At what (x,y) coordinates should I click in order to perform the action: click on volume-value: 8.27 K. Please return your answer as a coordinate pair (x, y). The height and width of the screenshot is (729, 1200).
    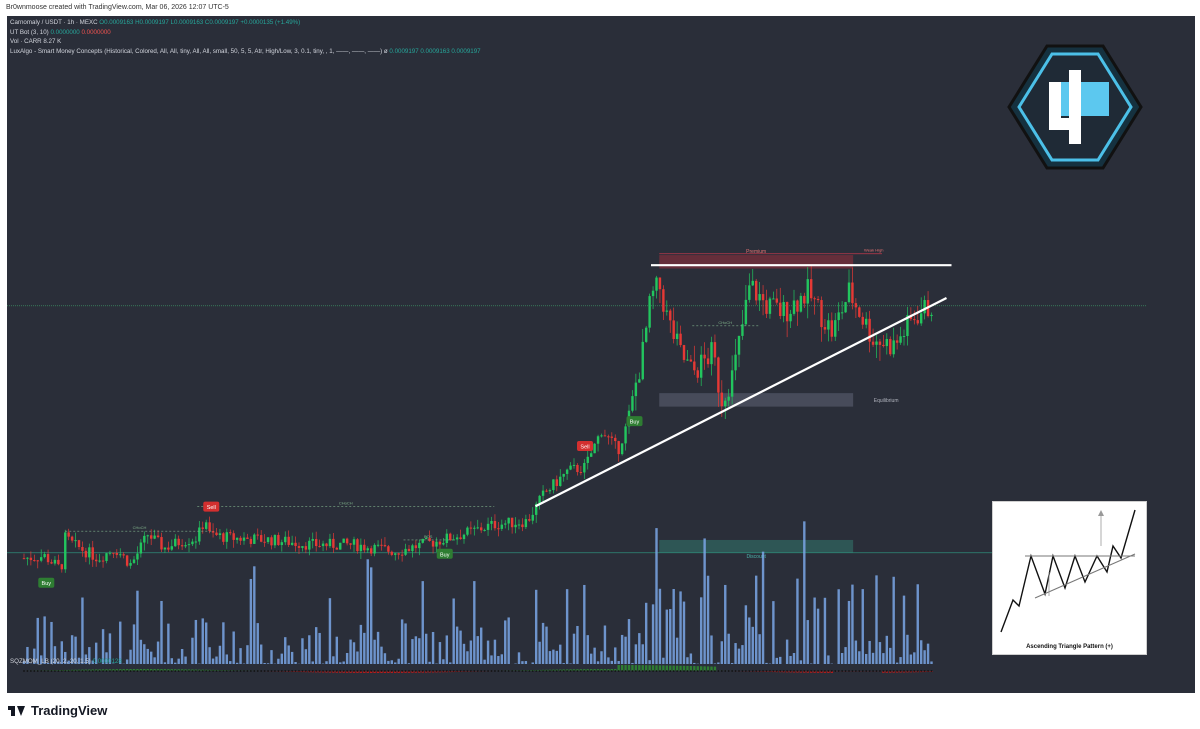
    Looking at the image, I should click on (52, 42).